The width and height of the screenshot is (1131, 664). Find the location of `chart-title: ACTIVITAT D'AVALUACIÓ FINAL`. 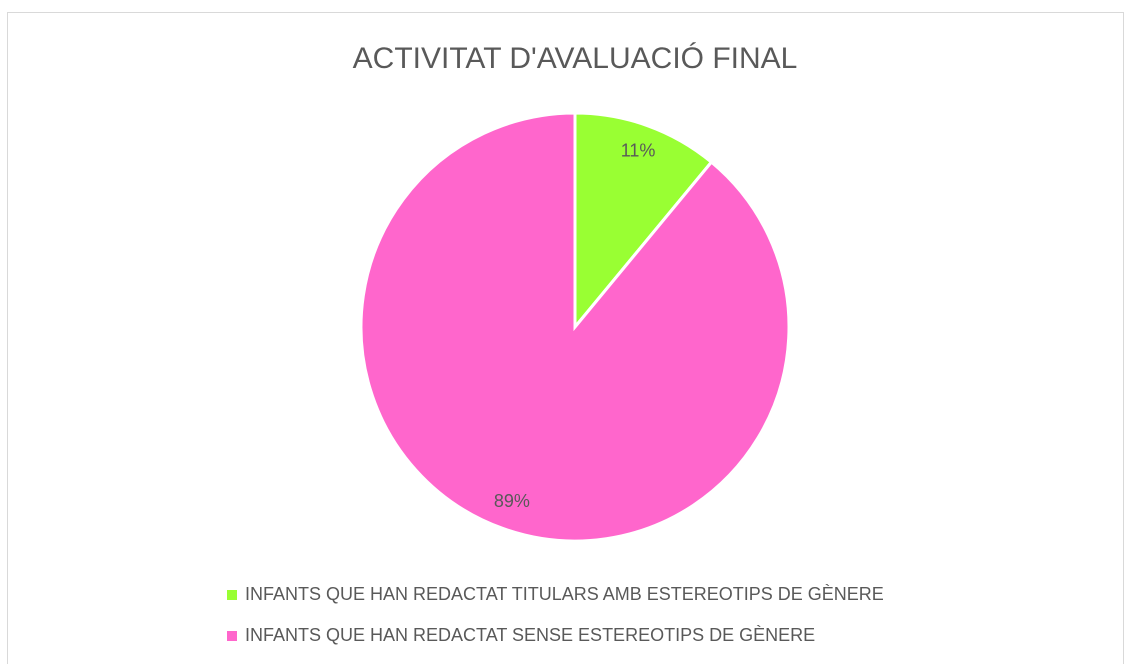

chart-title: ACTIVITAT D'AVALUACIÓ FINAL is located at coordinates (575, 58).